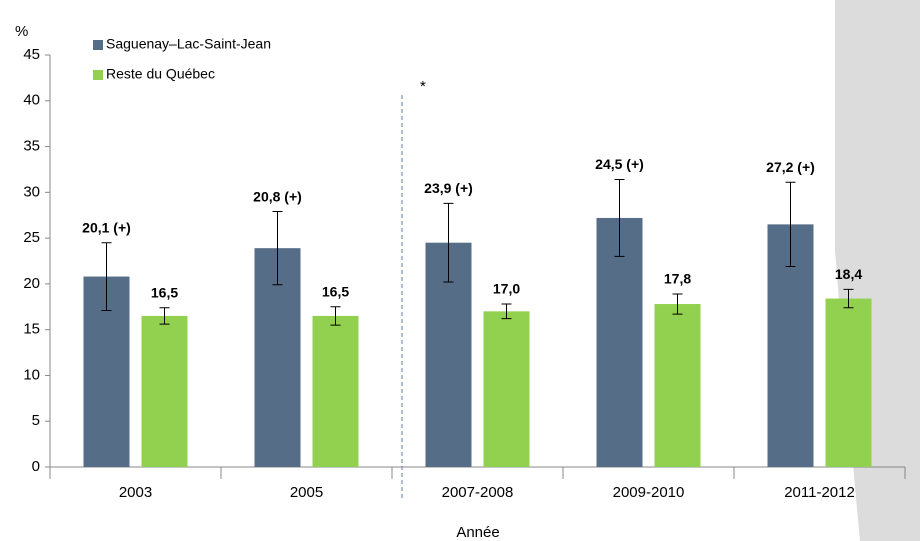 This screenshot has height=541, width=920. What do you see at coordinates (477, 532) in the screenshot?
I see `x-axis-title: Année` at bounding box center [477, 532].